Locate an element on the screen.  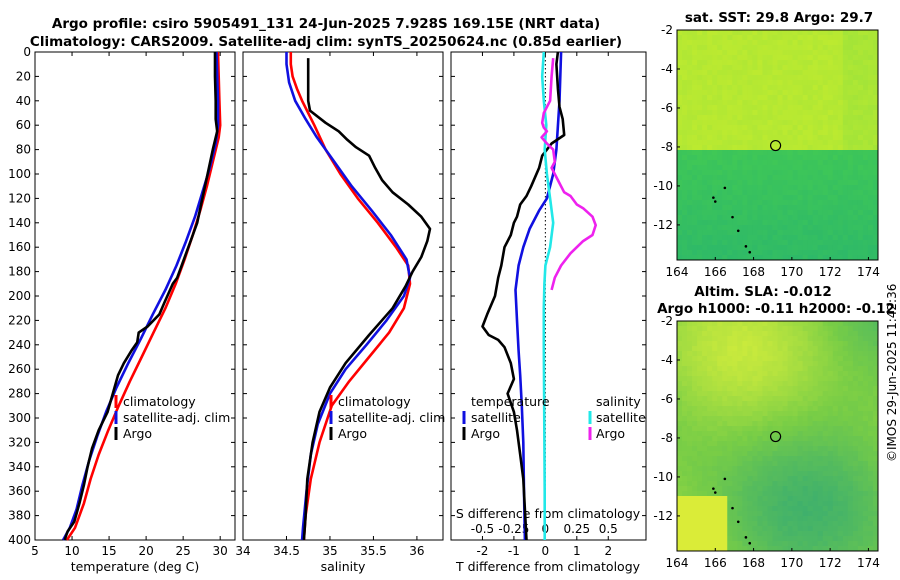
map-x-tick-label: 174 is located at coordinates (868, 563).